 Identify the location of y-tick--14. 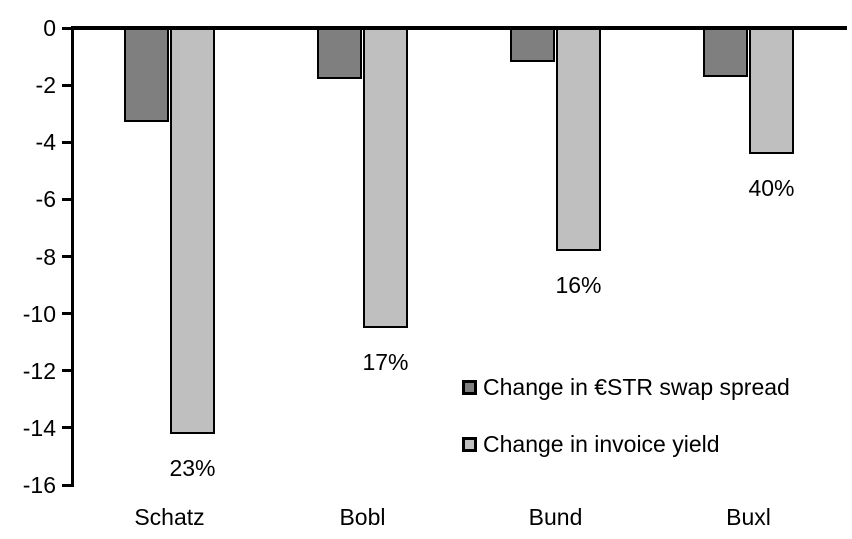
(67, 428).